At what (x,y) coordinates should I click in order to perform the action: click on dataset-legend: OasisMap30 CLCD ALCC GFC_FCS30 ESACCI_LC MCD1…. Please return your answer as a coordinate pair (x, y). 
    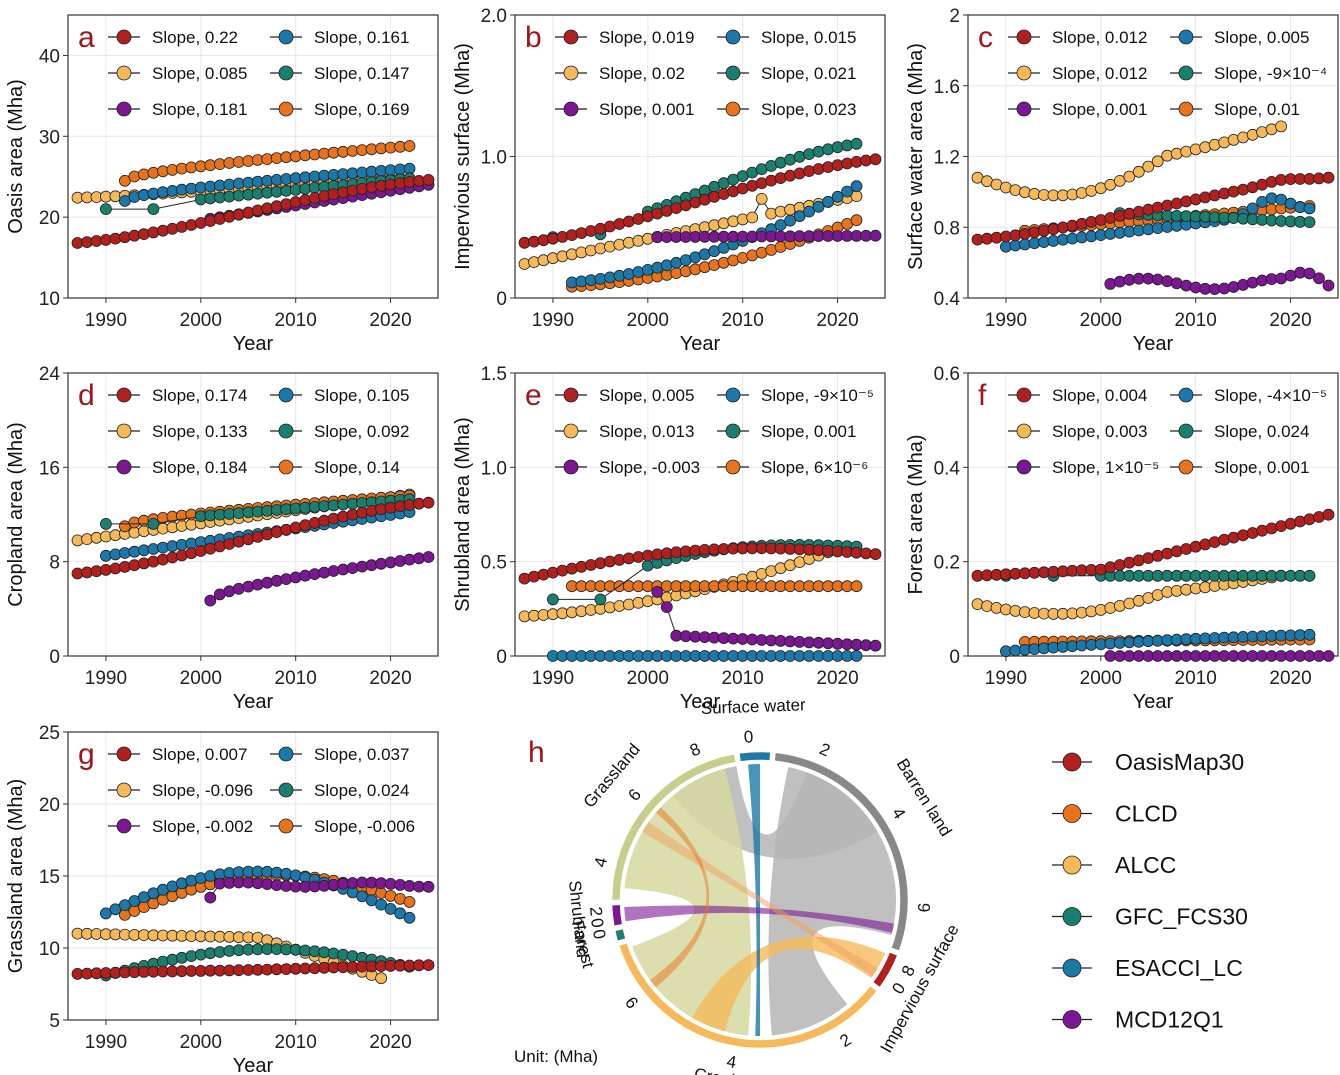
    Looking at the image, I should click on (1150, 891).